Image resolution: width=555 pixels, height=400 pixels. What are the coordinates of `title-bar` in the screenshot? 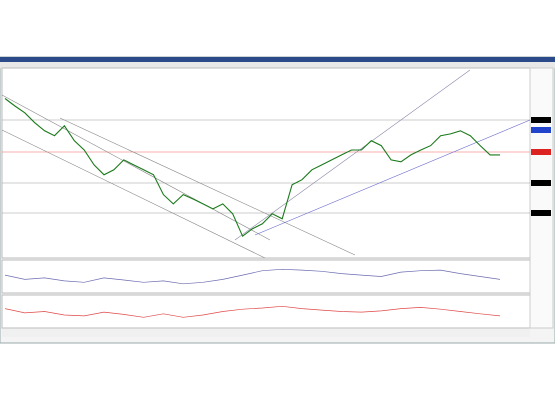 It's located at (277, 59).